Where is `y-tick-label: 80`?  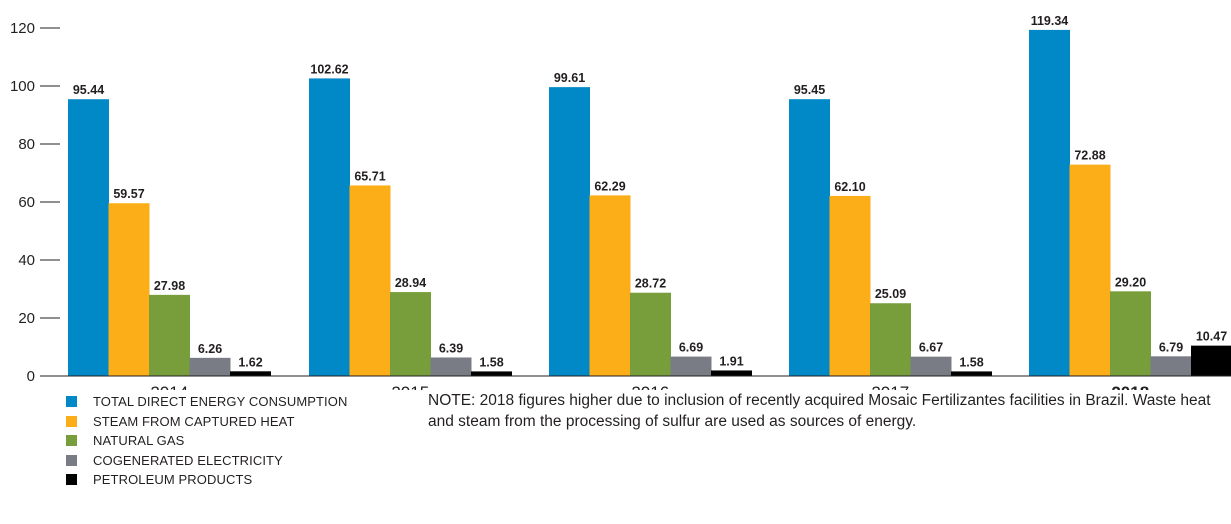 y-tick-label: 80 is located at coordinates (26, 144).